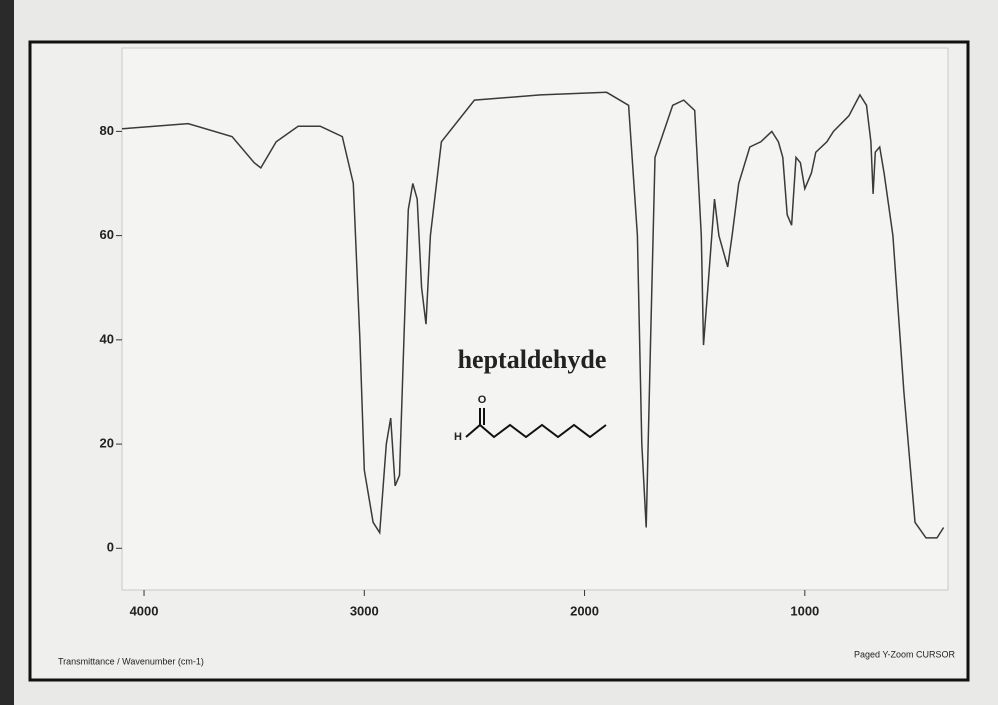 This screenshot has width=998, height=705. What do you see at coordinates (107, 234) in the screenshot?
I see `y-tick-label: 60` at bounding box center [107, 234].